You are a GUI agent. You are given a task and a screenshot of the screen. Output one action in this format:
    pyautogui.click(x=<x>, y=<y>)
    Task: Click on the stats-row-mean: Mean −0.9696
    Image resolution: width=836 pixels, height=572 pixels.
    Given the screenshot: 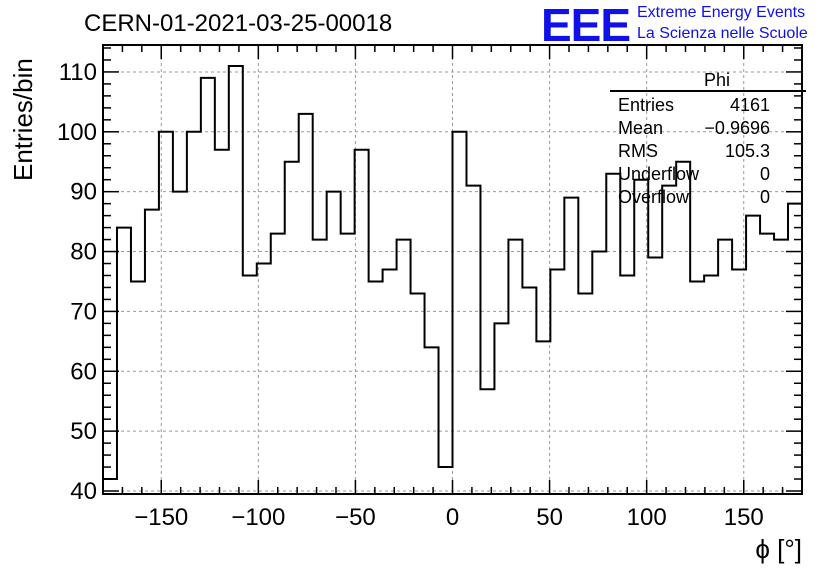 What is the action you would take?
    pyautogui.click(x=708, y=128)
    